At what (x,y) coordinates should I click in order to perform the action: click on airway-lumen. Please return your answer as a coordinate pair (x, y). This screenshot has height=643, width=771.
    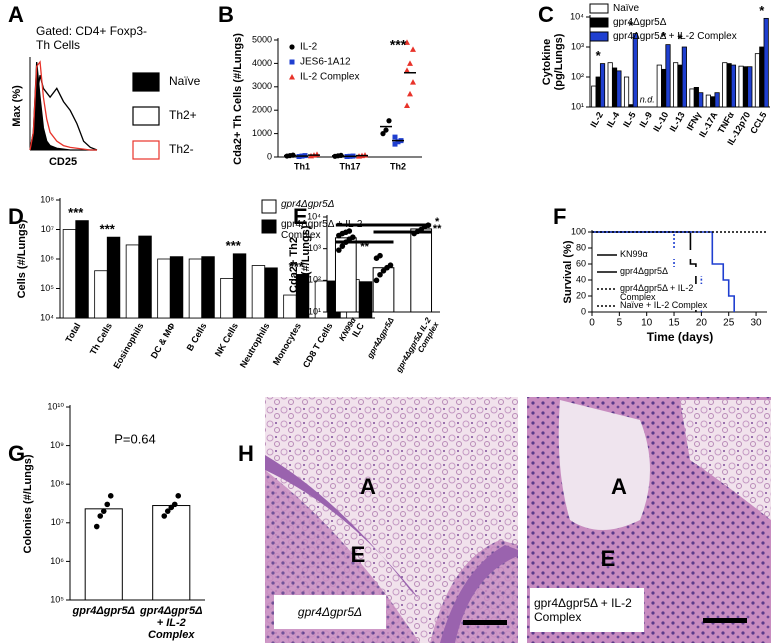
    Looking at the image, I should click on (604, 465).